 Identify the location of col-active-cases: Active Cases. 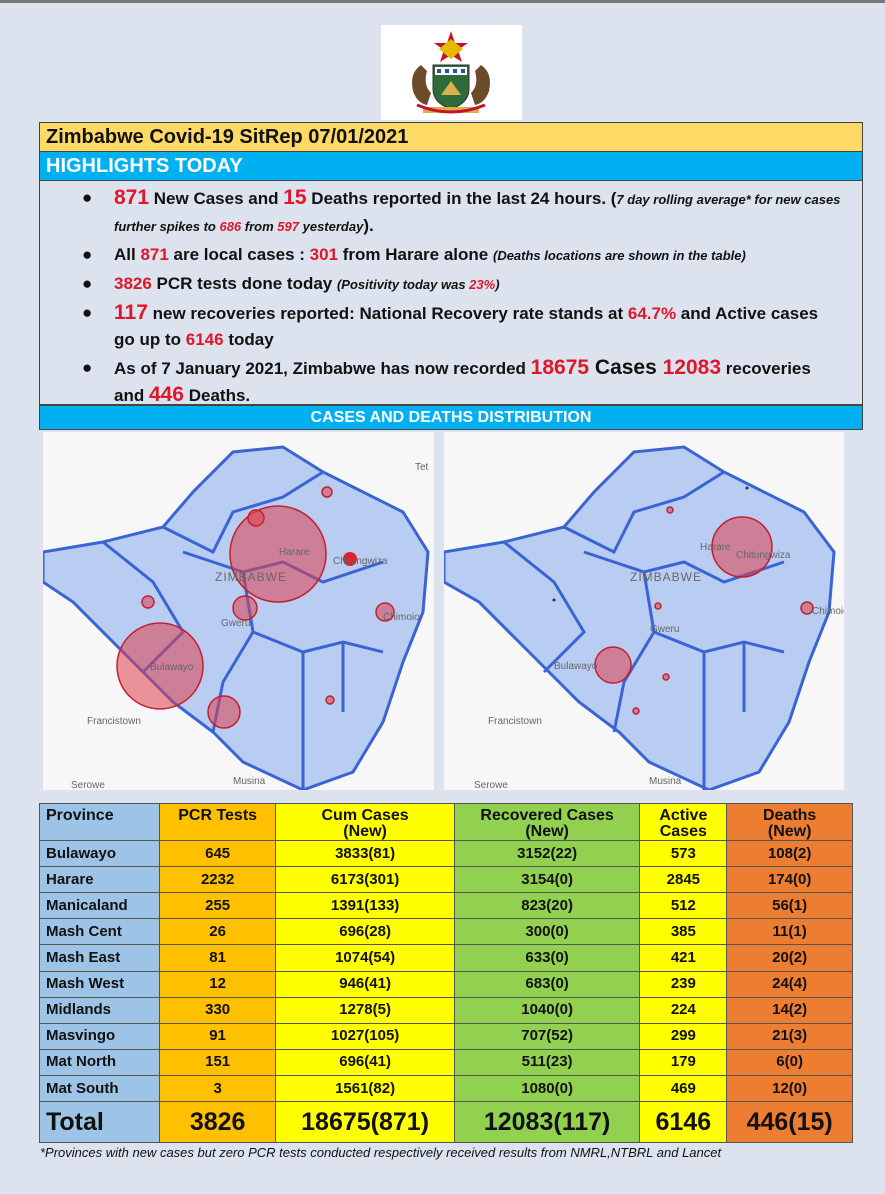
(683, 822).